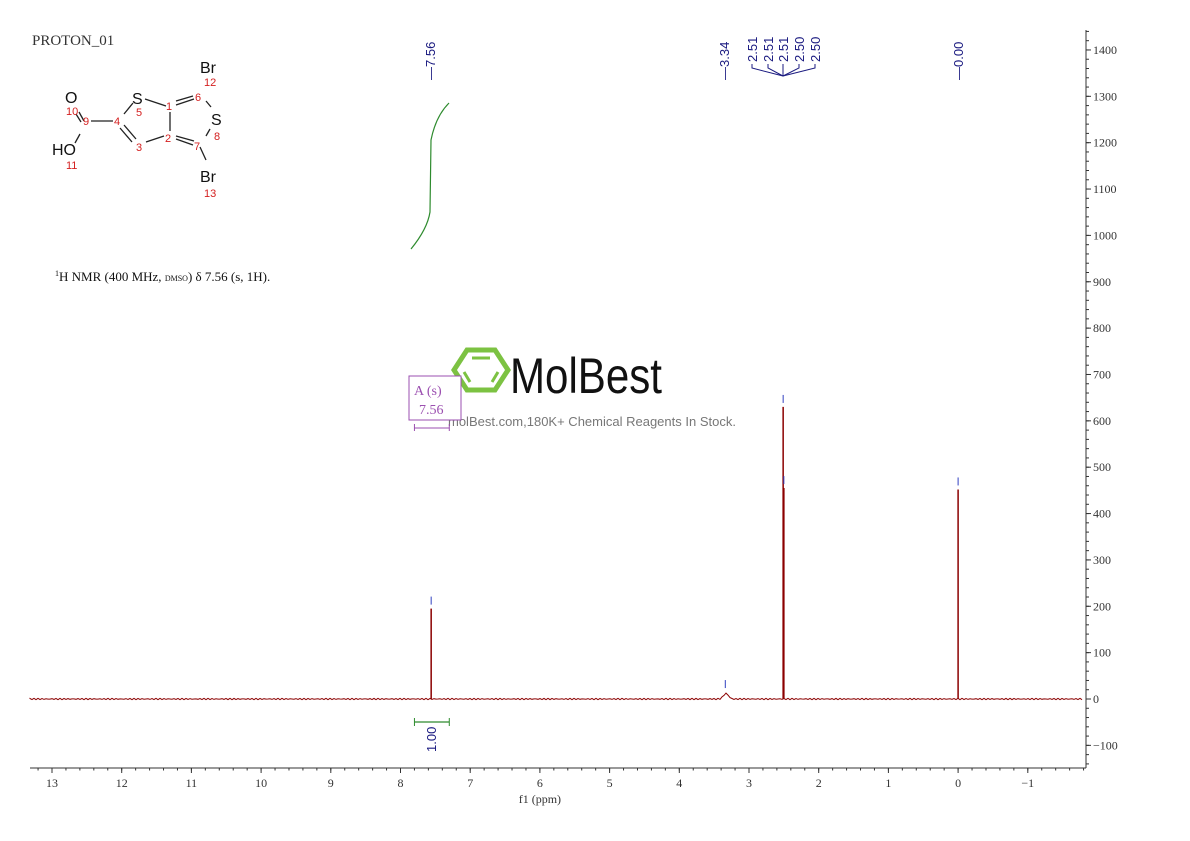 Image resolution: width=1190 pixels, height=841 pixels. Describe the element at coordinates (586, 376) in the screenshot. I see `watermark-brand: MolBest` at that location.